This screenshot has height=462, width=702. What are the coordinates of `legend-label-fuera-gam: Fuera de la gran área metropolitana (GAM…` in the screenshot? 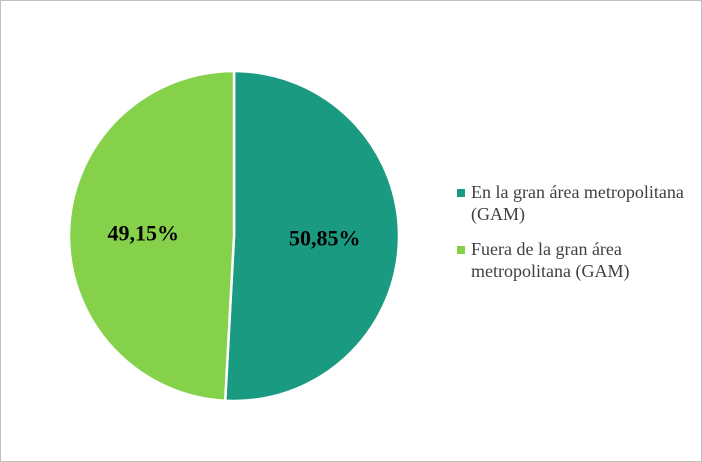 It's located at (550, 260).